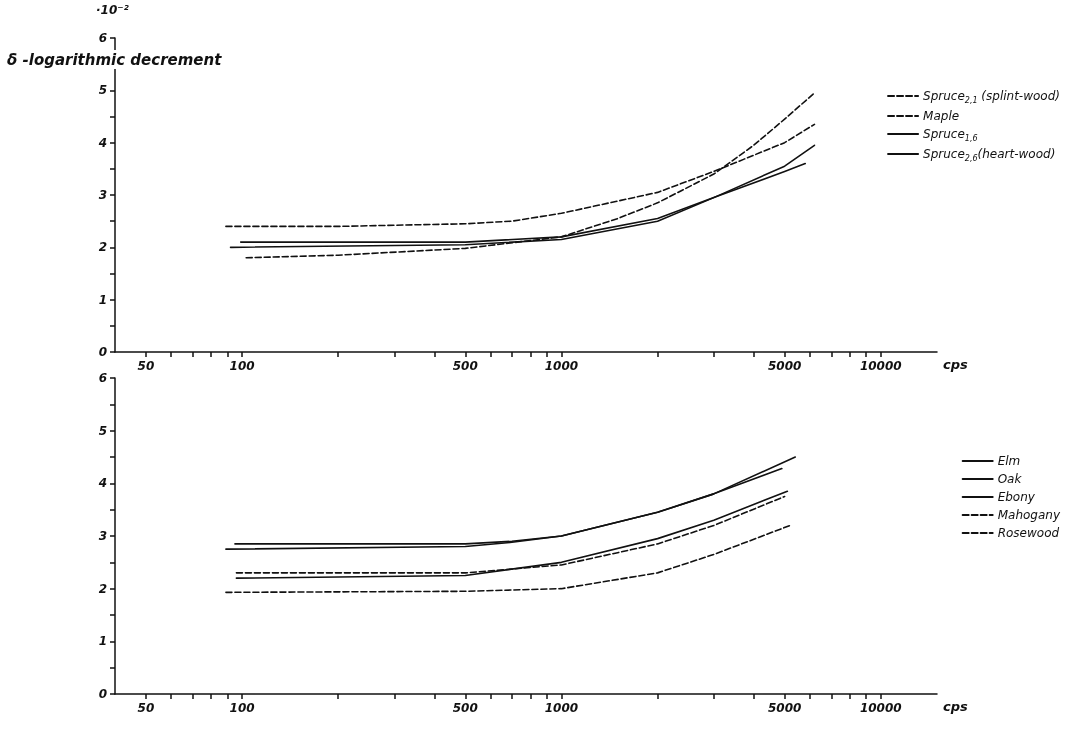 Image resolution: width=1075 pixels, height=730 pixels. I want to click on legend-label: Ebony, so click(1016, 497).